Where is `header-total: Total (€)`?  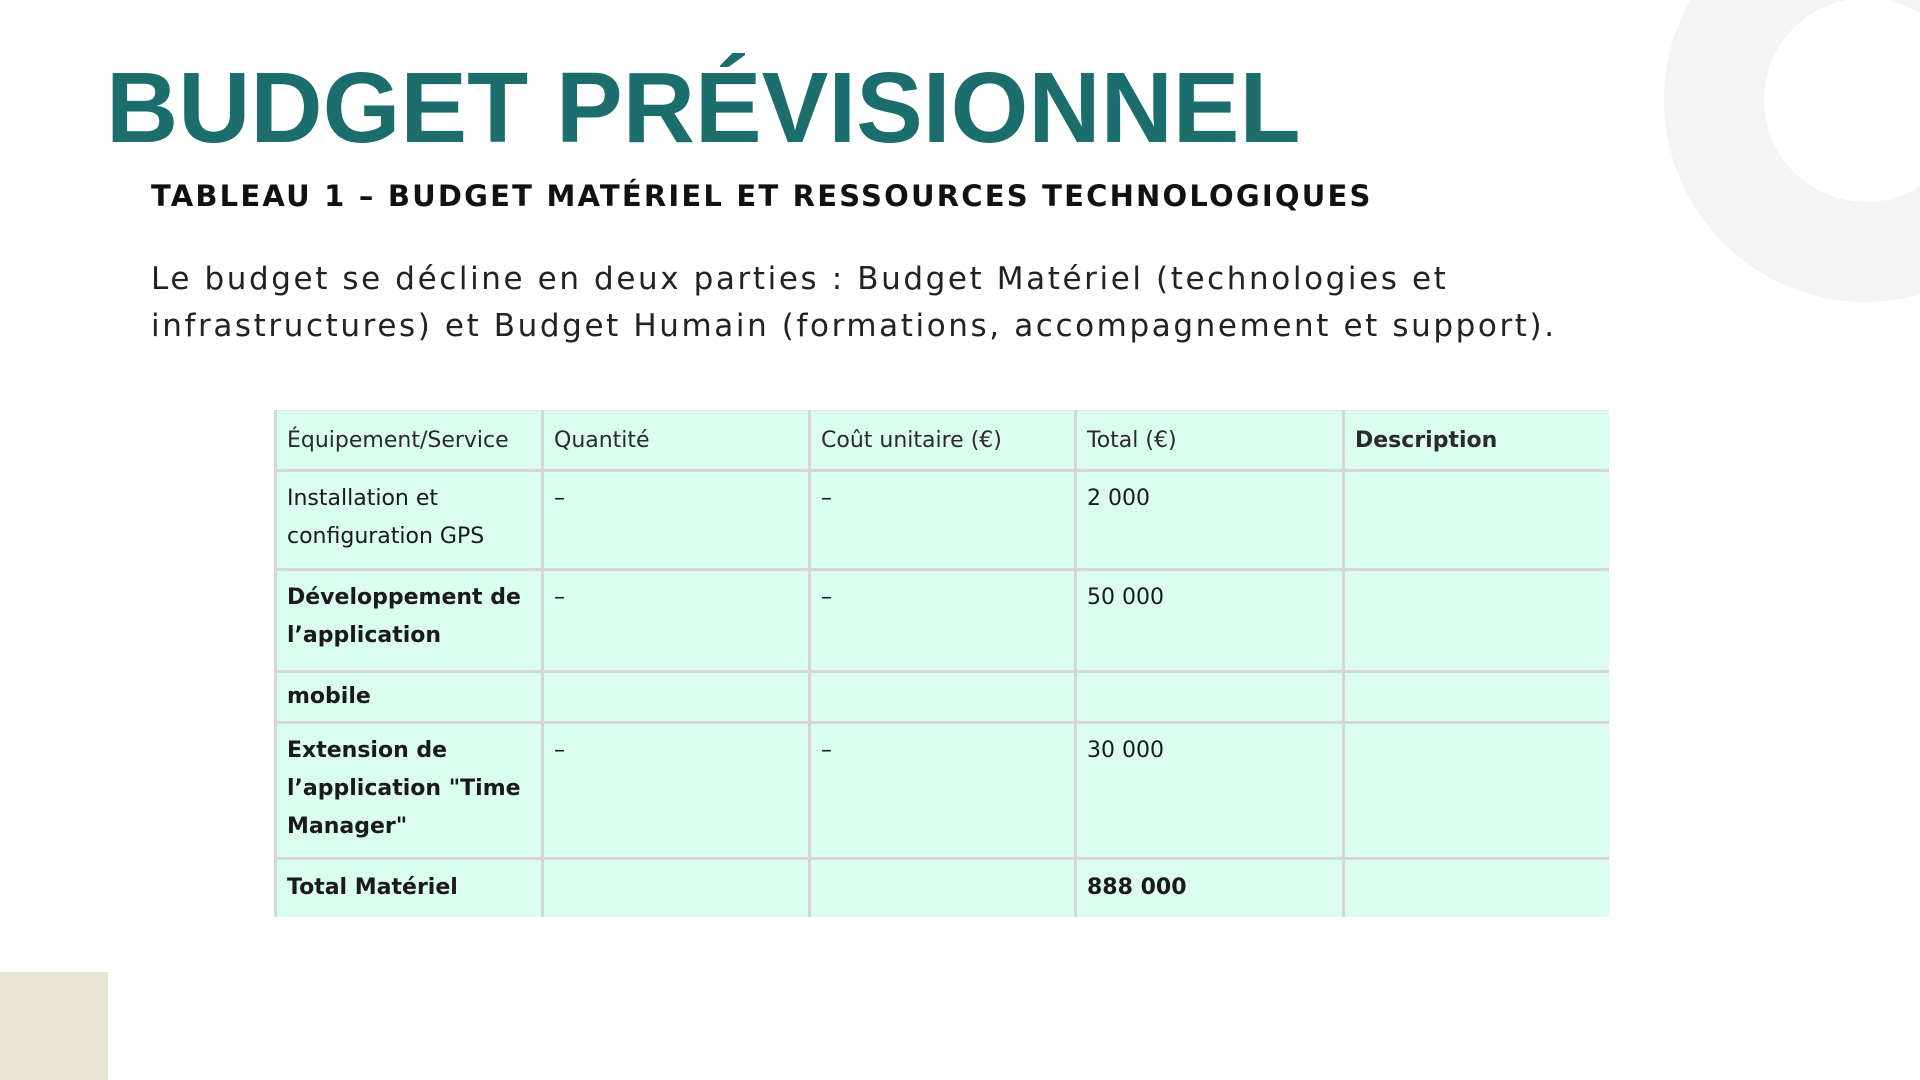 header-total: Total (€) is located at coordinates (1209, 441).